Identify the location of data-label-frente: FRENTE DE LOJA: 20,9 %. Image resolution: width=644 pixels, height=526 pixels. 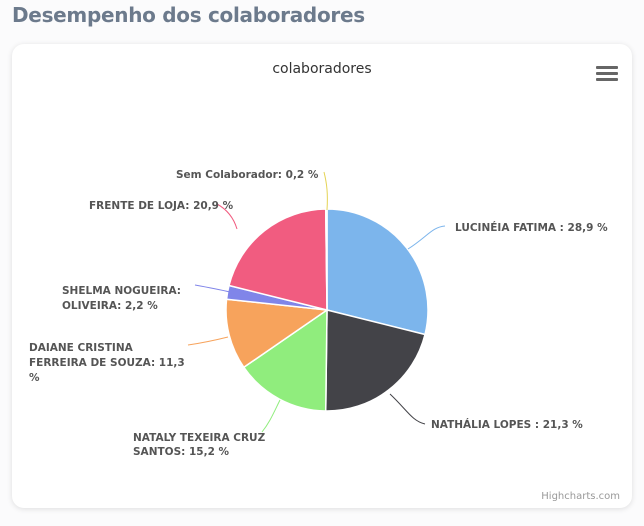
(161, 206).